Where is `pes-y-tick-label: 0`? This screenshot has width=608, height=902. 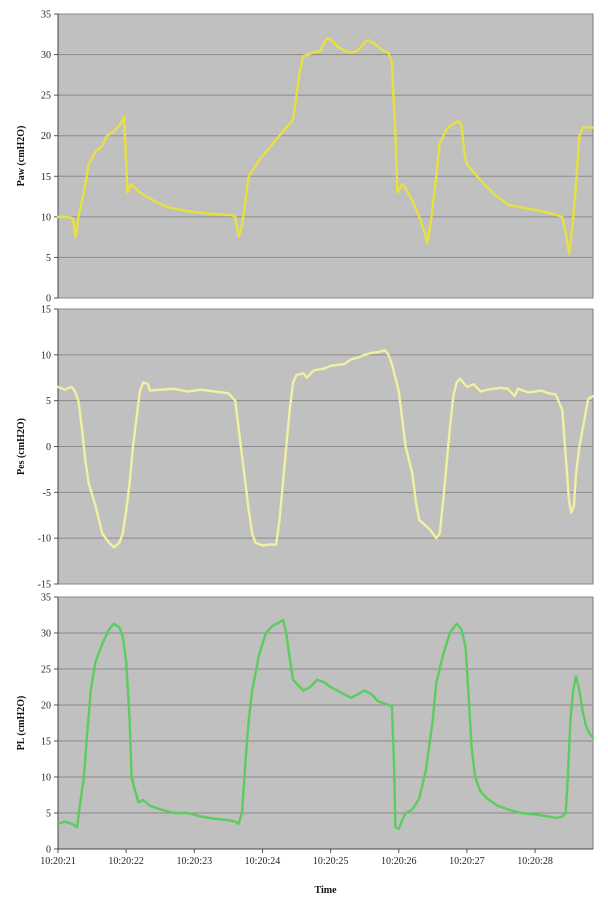 pes-y-tick-label: 0 is located at coordinates (48, 447).